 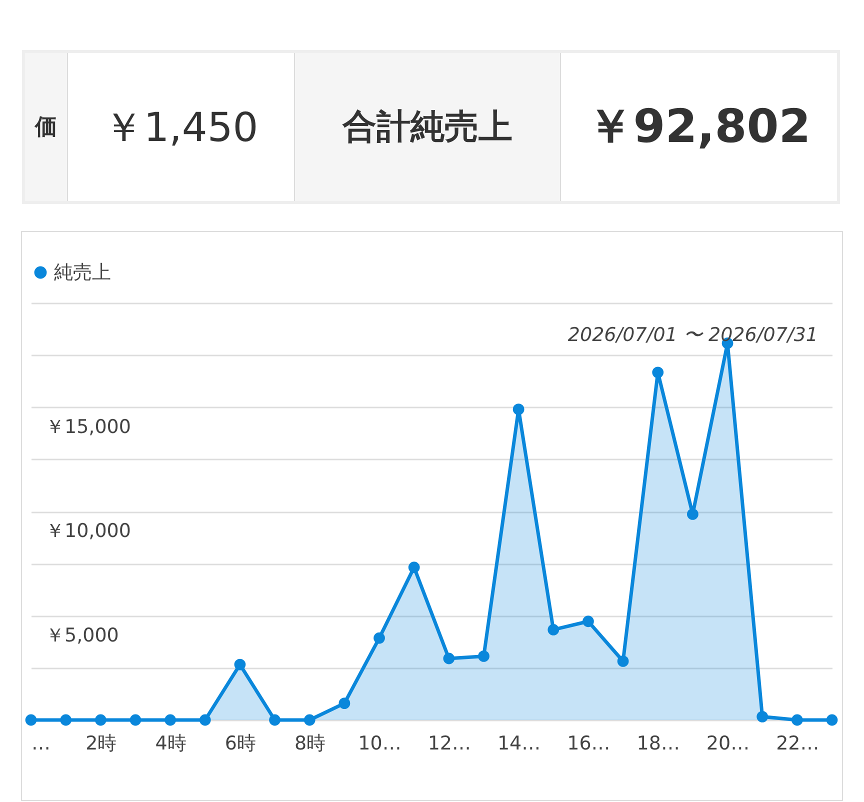 I want to click on text: 価, so click(x=46, y=127).